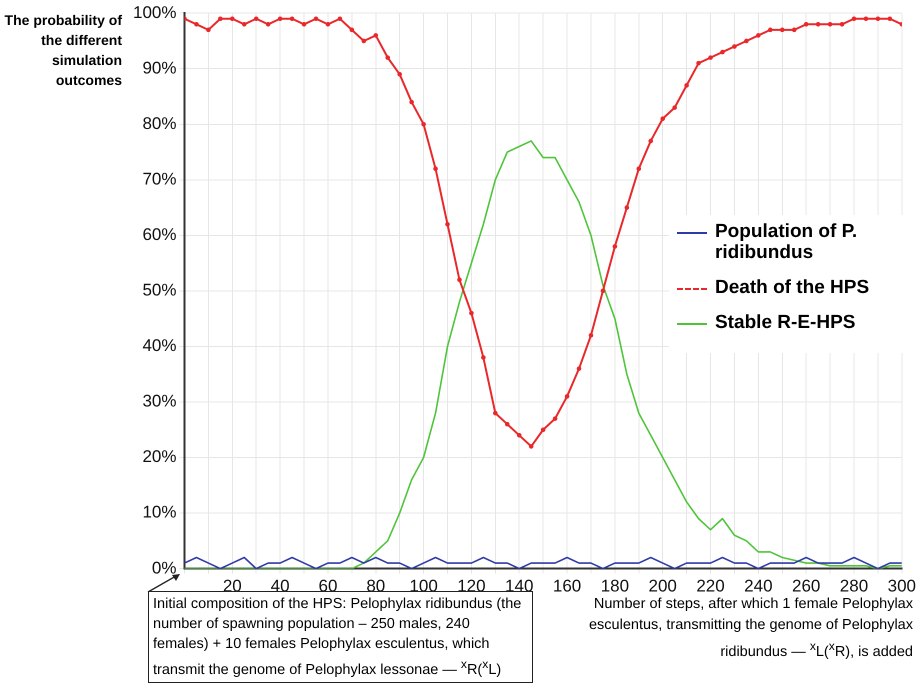 The height and width of the screenshot is (689, 919). Describe the element at coordinates (159, 123) in the screenshot. I see `y-tick-label: 80%` at that location.